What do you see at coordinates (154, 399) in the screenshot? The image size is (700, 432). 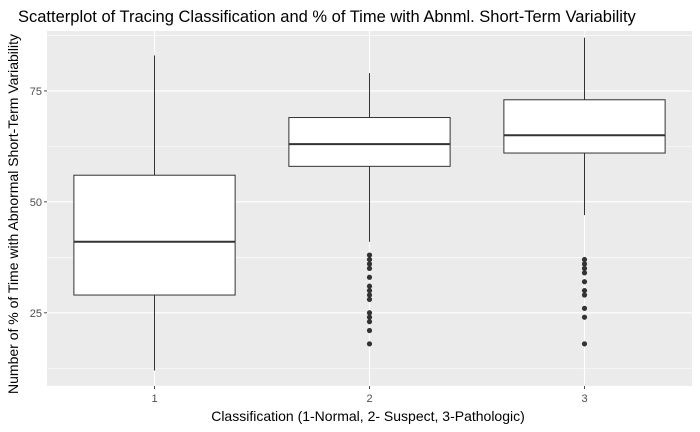 I see `x-tick-label: 1` at bounding box center [154, 399].